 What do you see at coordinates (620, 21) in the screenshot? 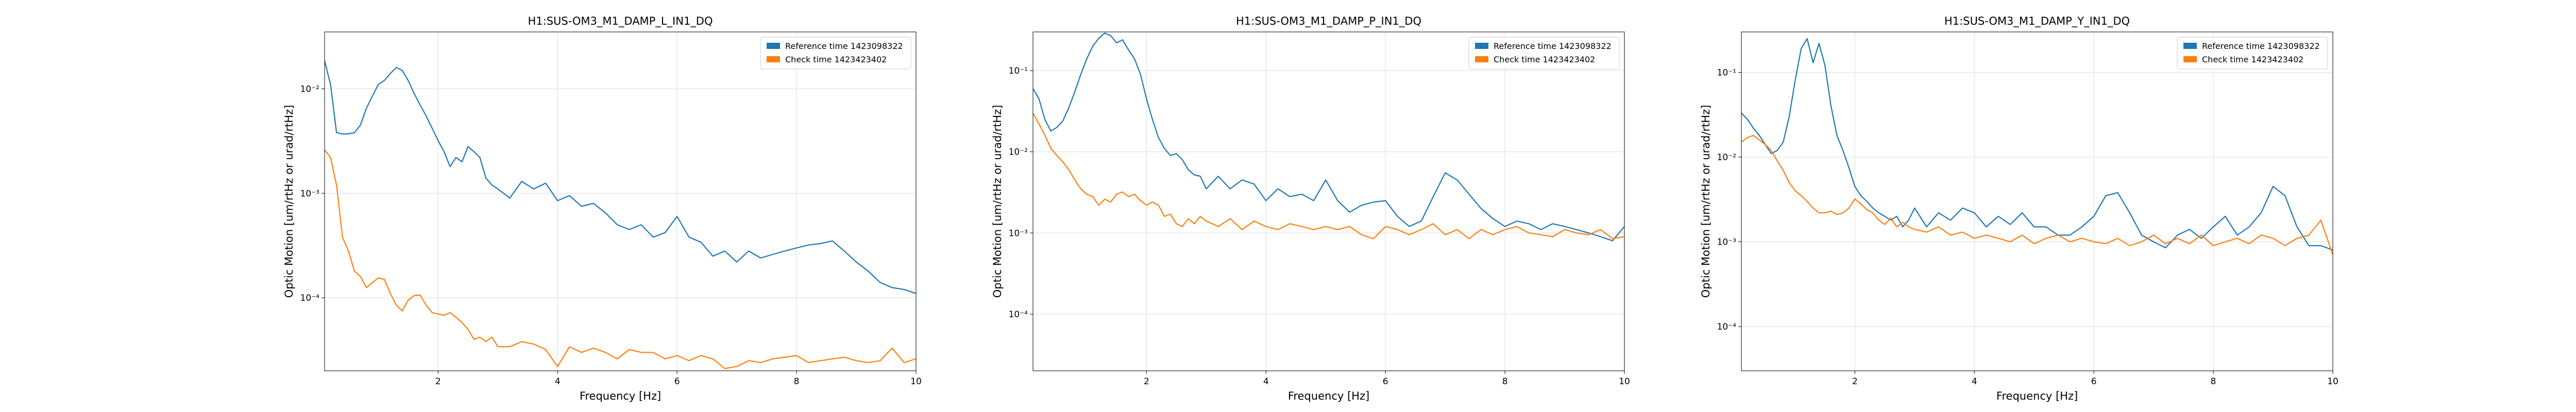
I see `chart-title: H1:SUS-OM3_M1_DAMP_L_IN1_DQ` at bounding box center [620, 21].